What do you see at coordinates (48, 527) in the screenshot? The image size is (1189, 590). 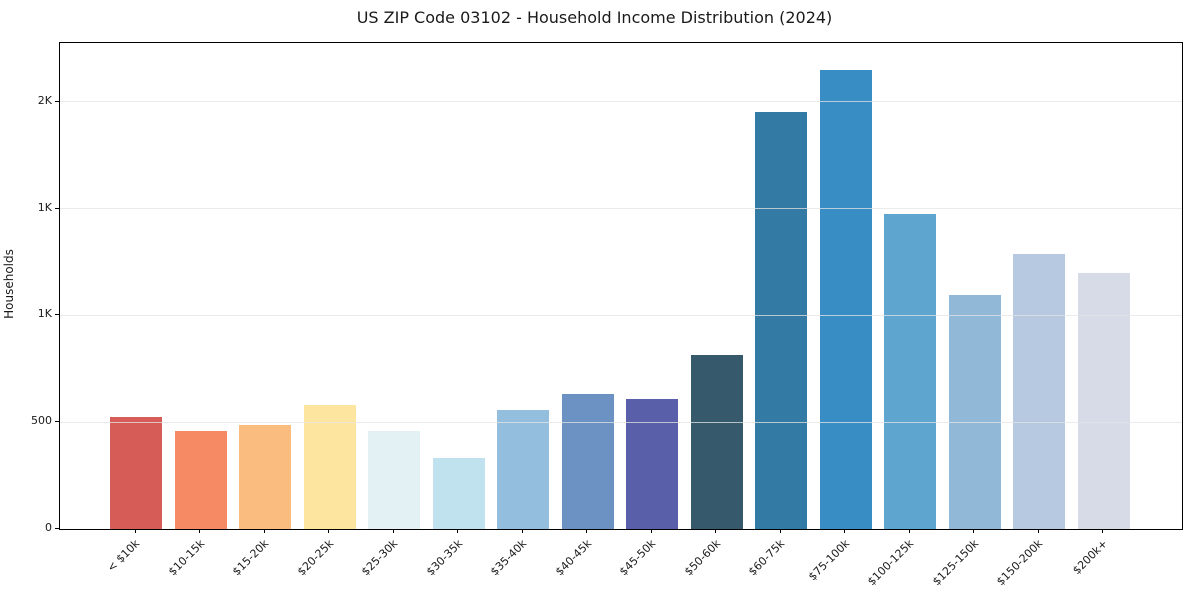 I see `y-tick-label: 0` at bounding box center [48, 527].